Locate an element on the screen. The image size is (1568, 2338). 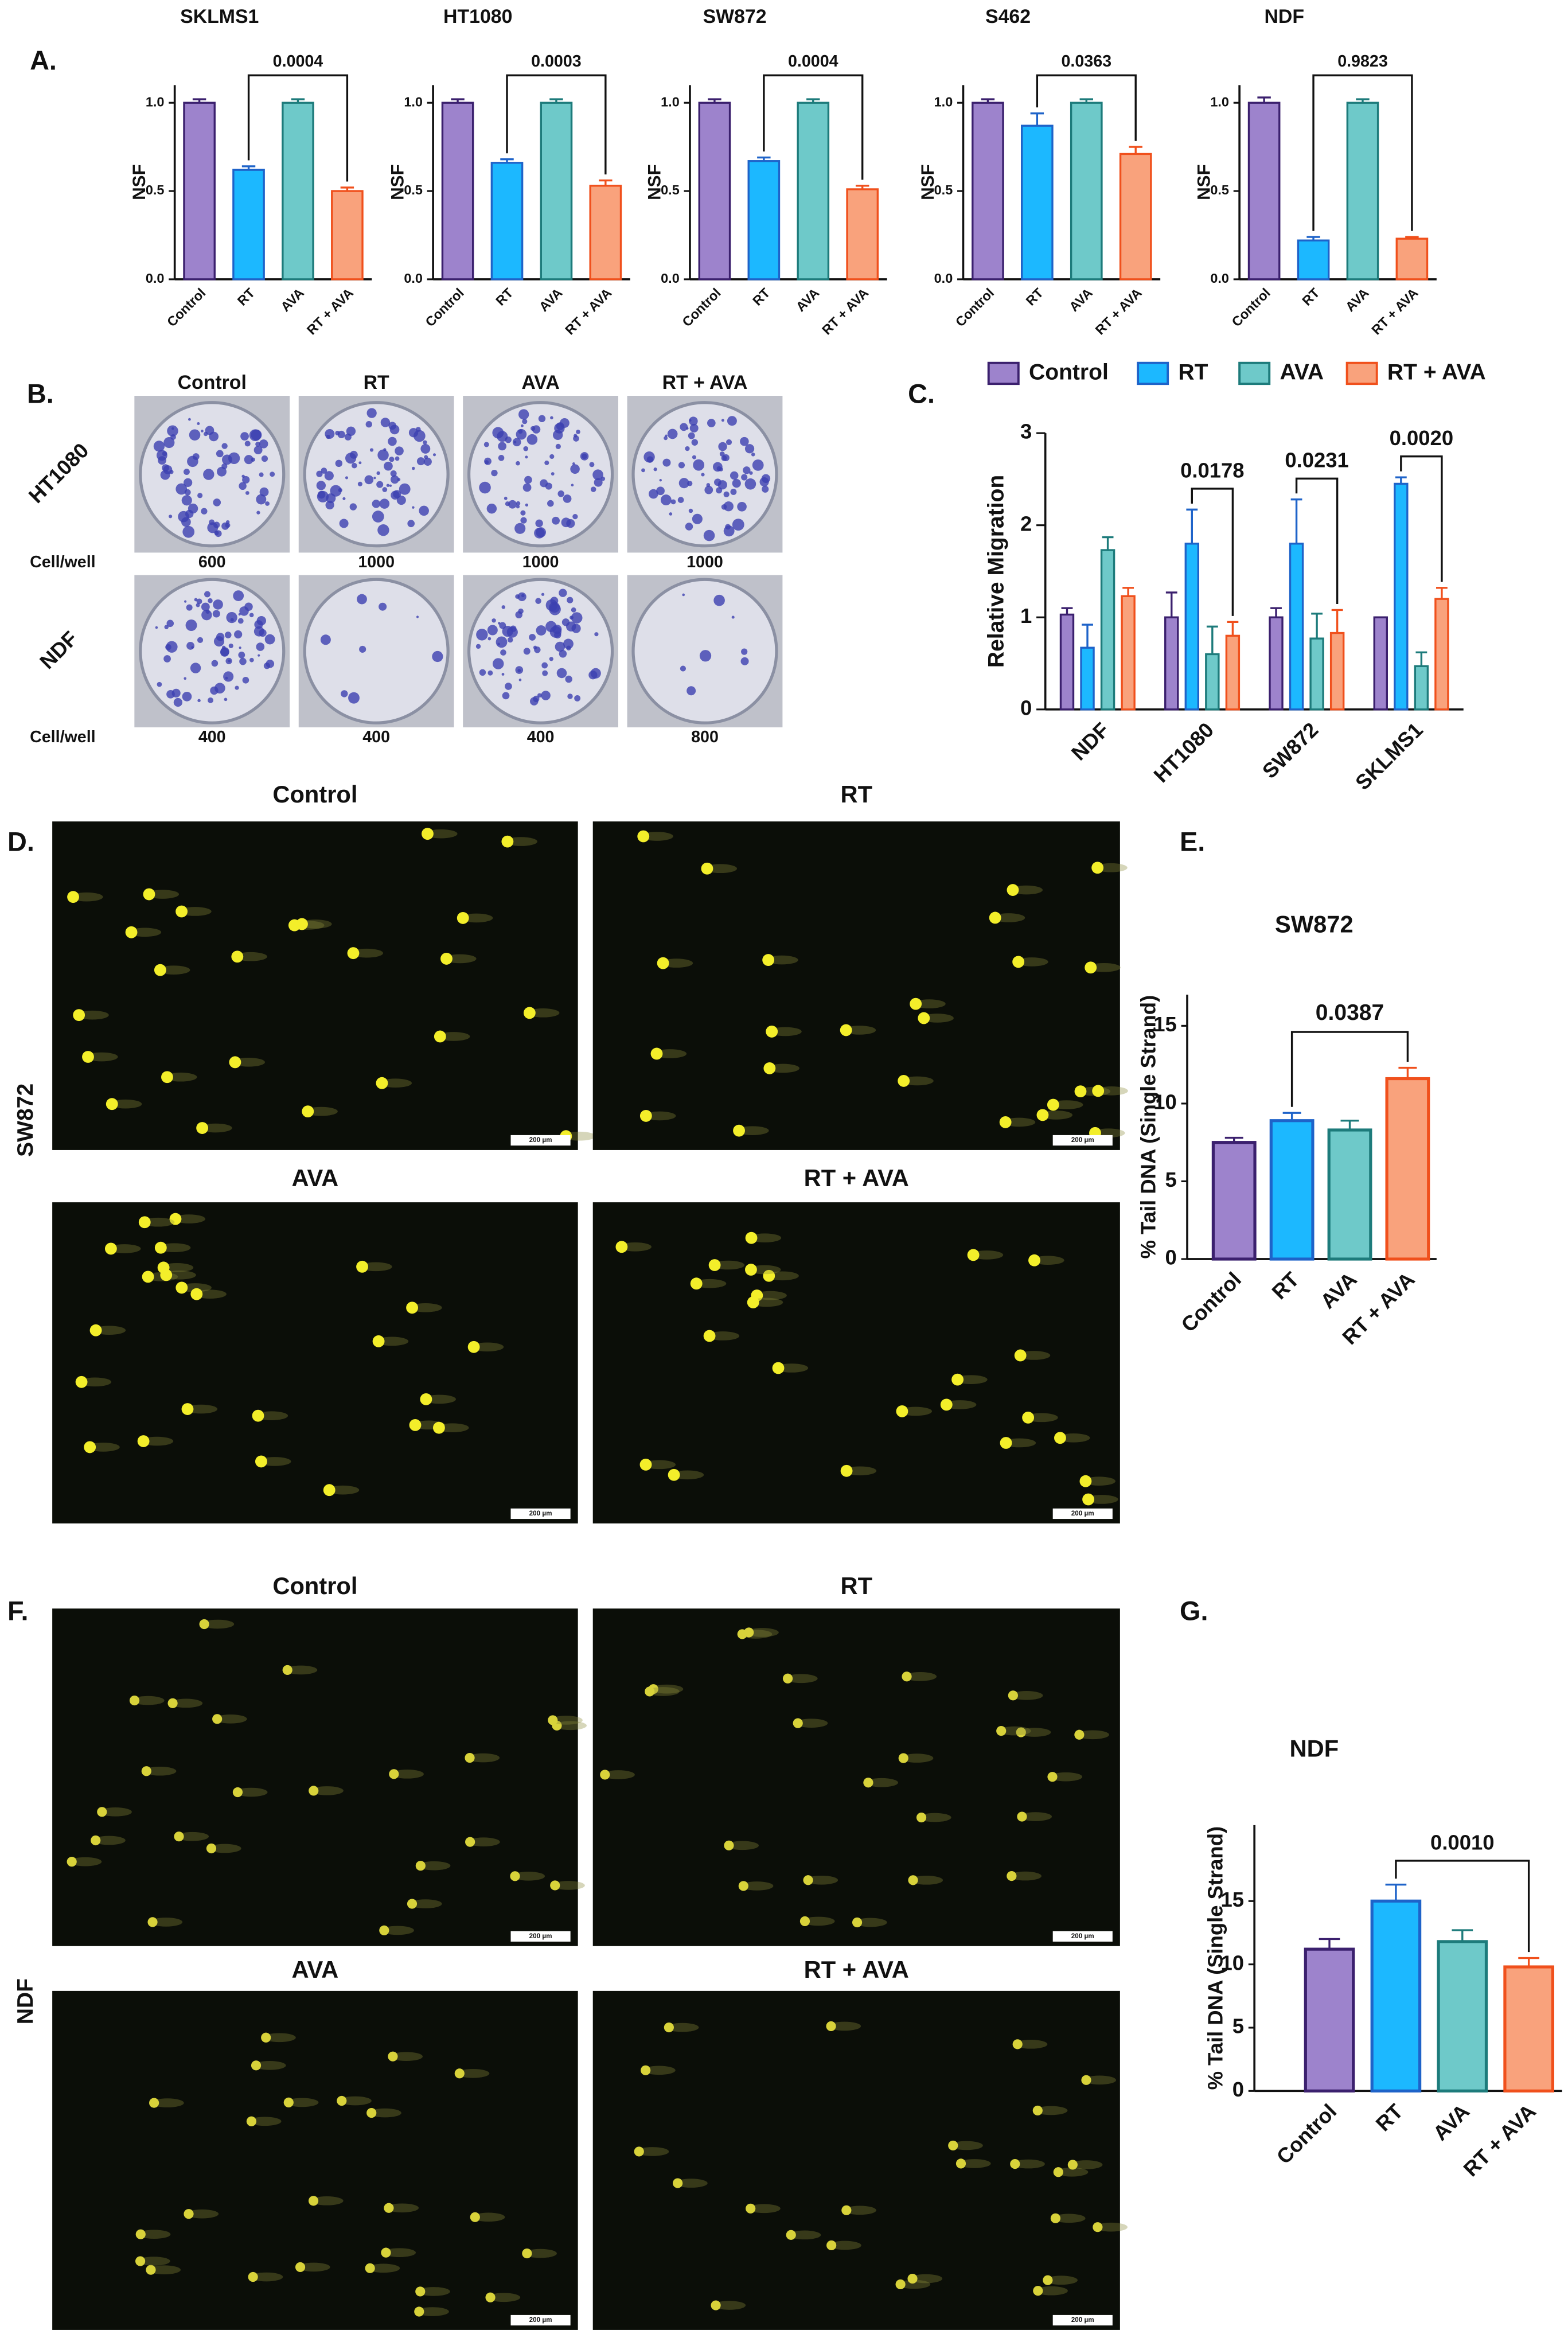
panel-label: G. is located at coordinates (1194, 1611).